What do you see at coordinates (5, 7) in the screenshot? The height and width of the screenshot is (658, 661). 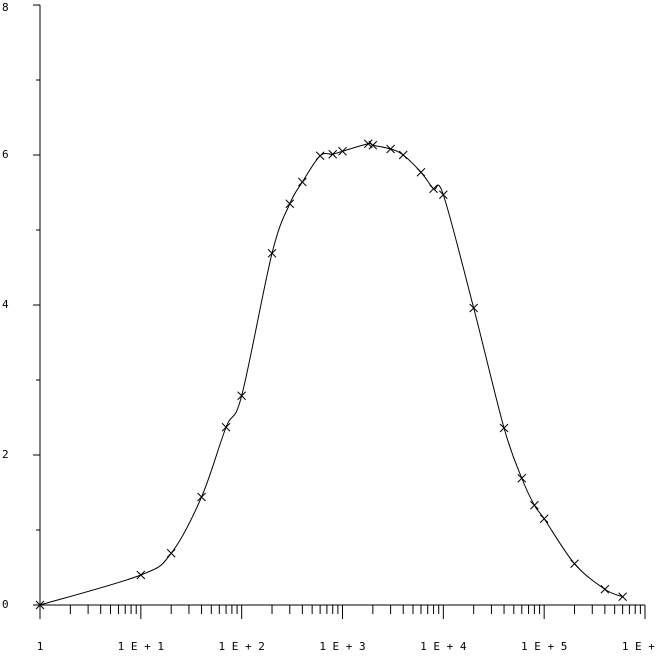 I see `y-tick-label: 8` at bounding box center [5, 7].